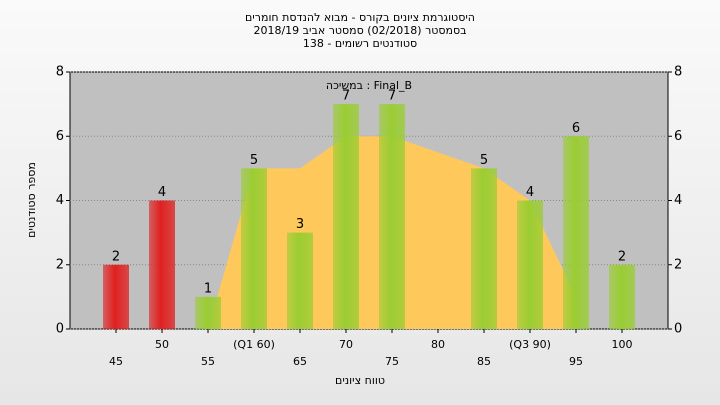 The image size is (720, 405). Describe the element at coordinates (360, 43) in the screenshot. I see `title-line: סטודנטים רשומים - 138` at that location.